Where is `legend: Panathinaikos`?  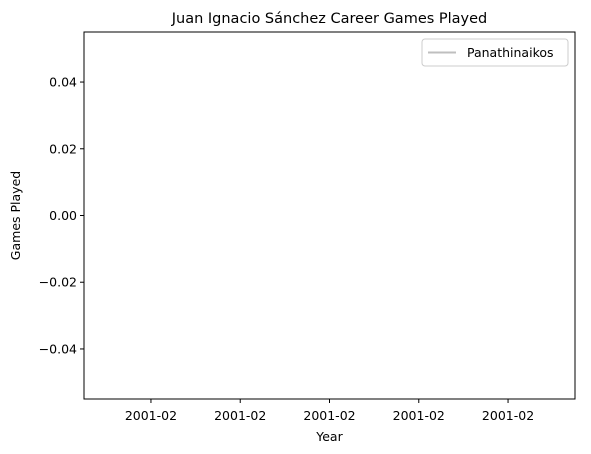 legend: Panathinaikos is located at coordinates (495, 52).